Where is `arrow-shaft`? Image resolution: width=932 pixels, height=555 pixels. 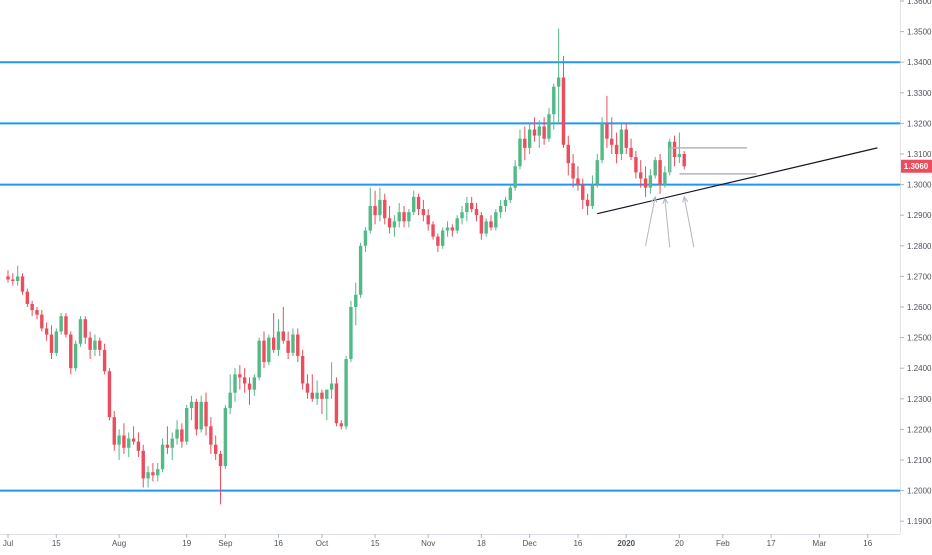 arrow-shaft is located at coordinates (667, 223).